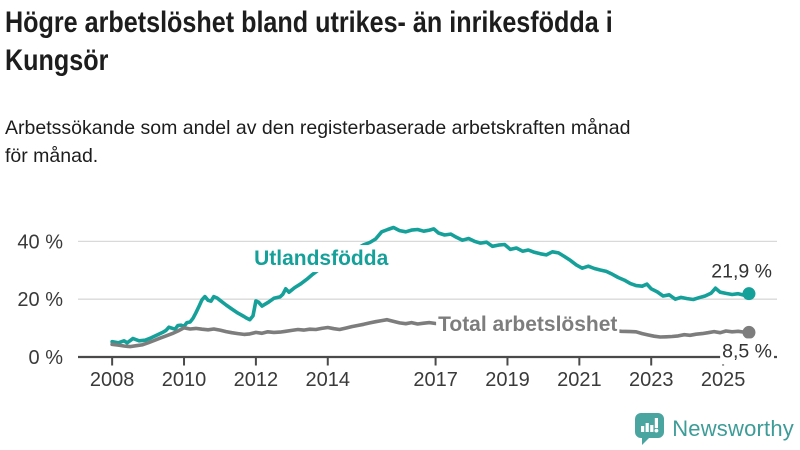 The width and height of the screenshot is (800, 450). What do you see at coordinates (651, 380) in the screenshot?
I see `x-tick-label-2023: 2023` at bounding box center [651, 380].